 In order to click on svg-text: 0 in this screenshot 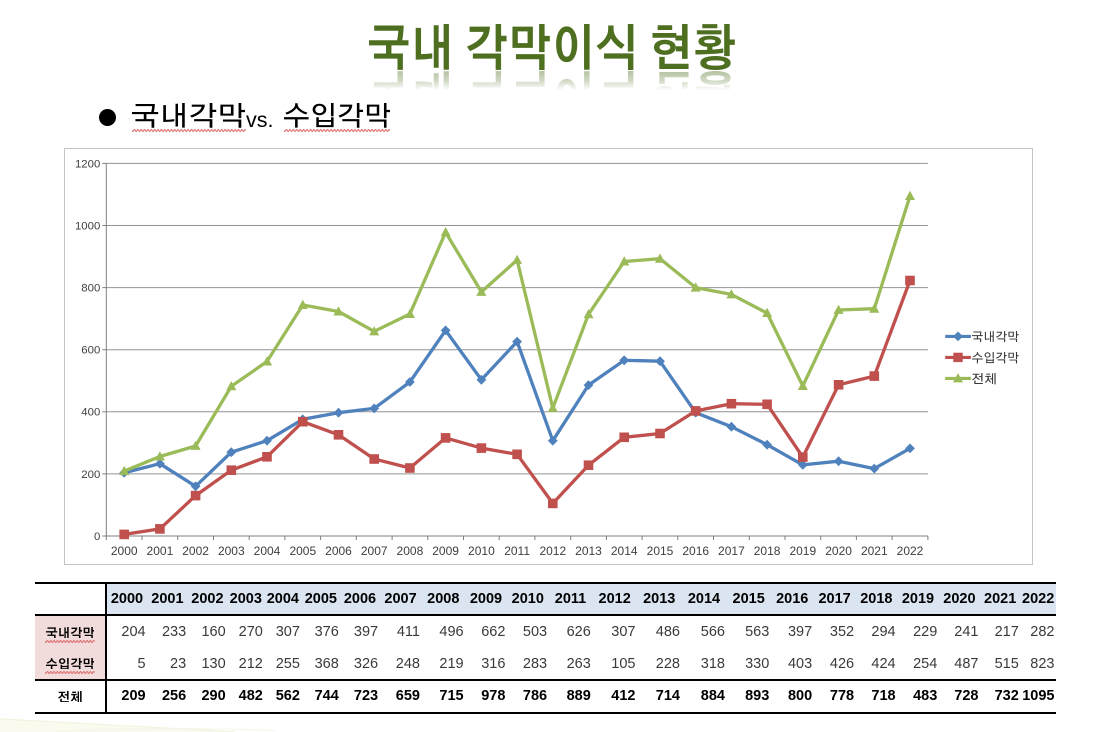, I will do `click(97, 537)`.